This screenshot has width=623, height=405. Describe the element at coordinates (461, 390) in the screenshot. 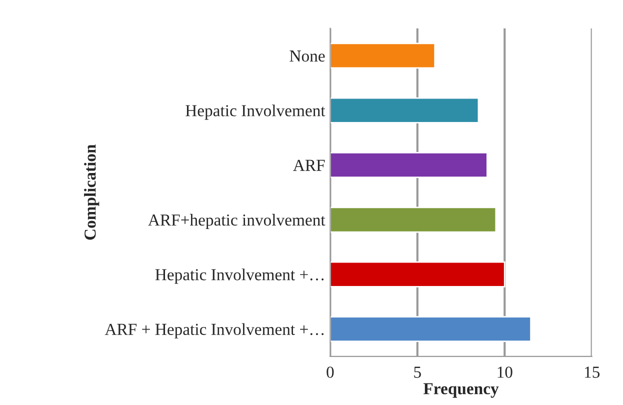

I see `x-axis-title: Frequency` at that location.